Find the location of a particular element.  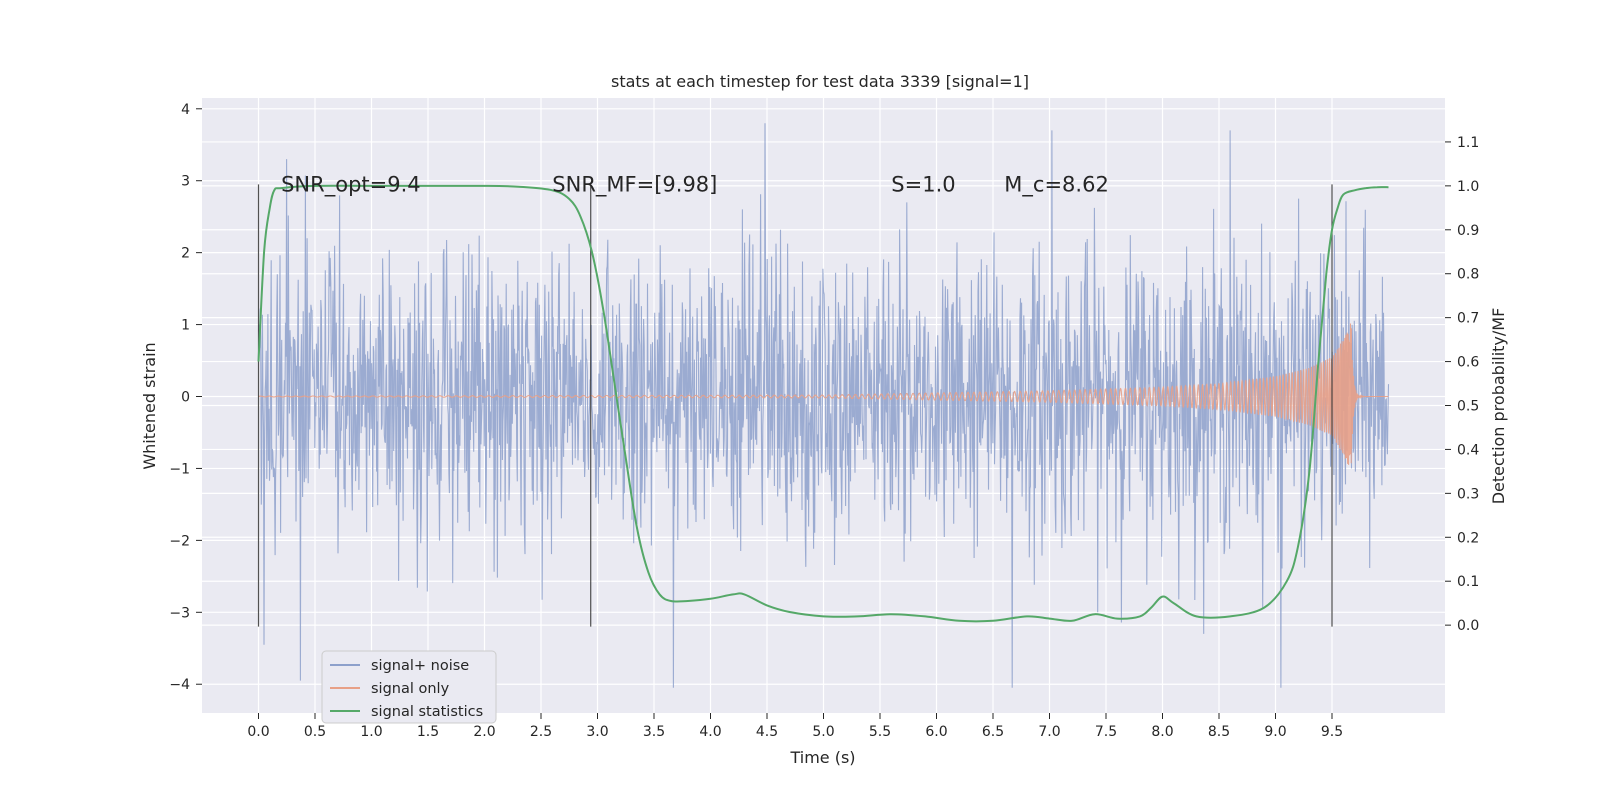

annotation-label: M_c=8.62 is located at coordinates (1056, 185).